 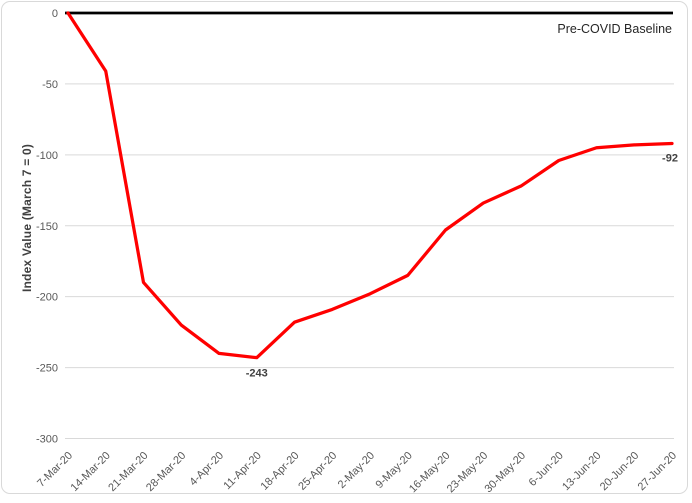 I want to click on x-tick-label: 25-Apr-20, so click(x=317, y=471).